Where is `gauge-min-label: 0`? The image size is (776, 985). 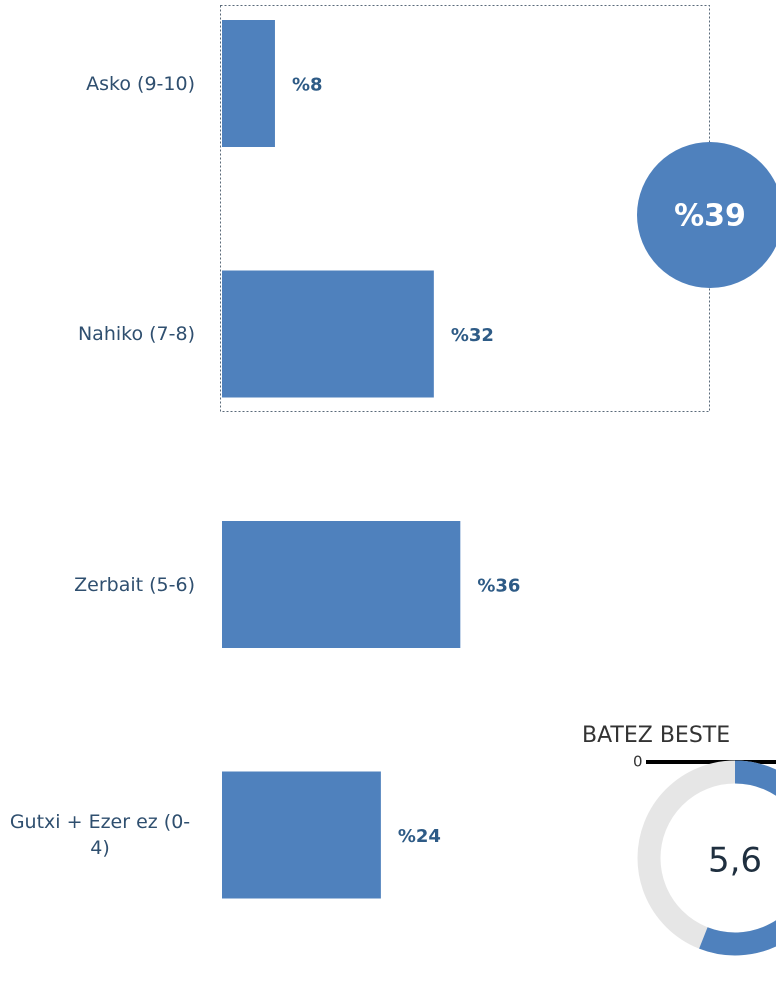
gauge-min-label: 0 is located at coordinates (638, 762).